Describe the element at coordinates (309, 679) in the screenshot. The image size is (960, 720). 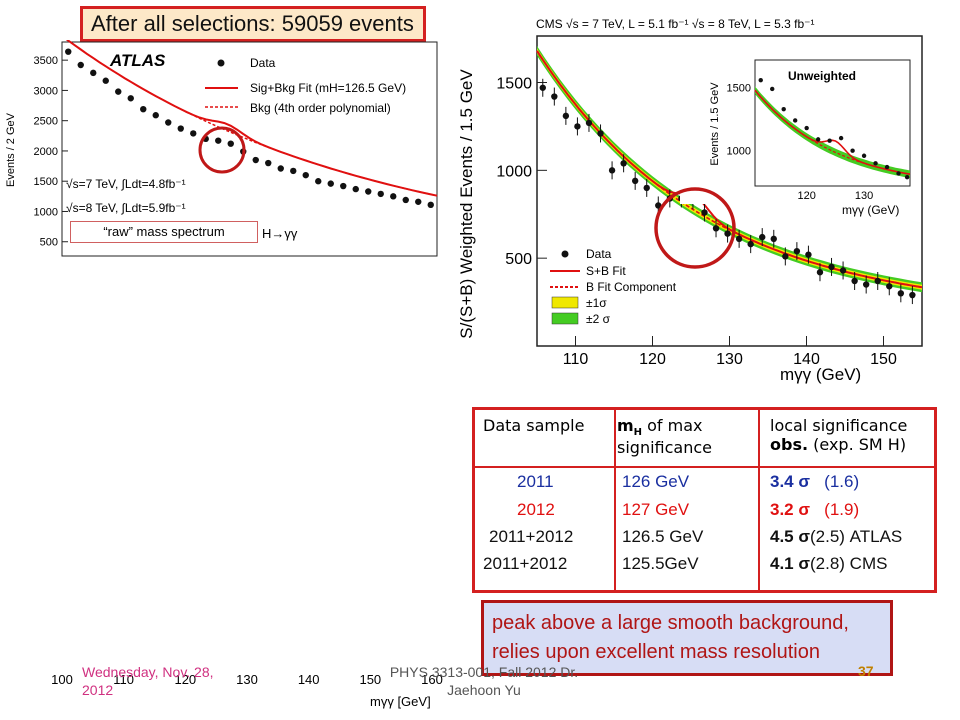
I see `atlas-xtick-label: 140` at that location.